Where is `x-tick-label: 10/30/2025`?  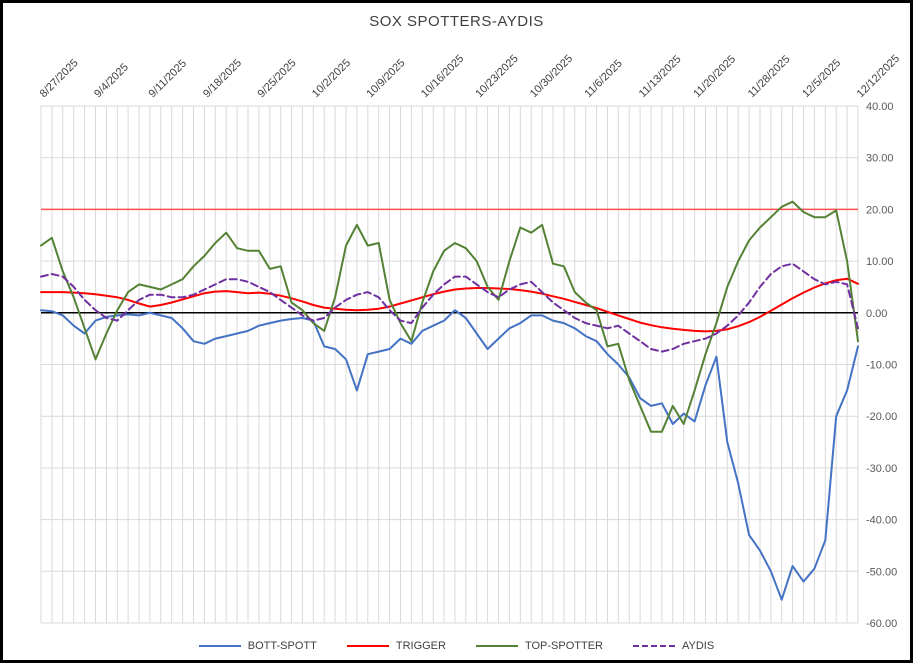 x-tick-label: 10/30/2025 is located at coordinates (551, 76).